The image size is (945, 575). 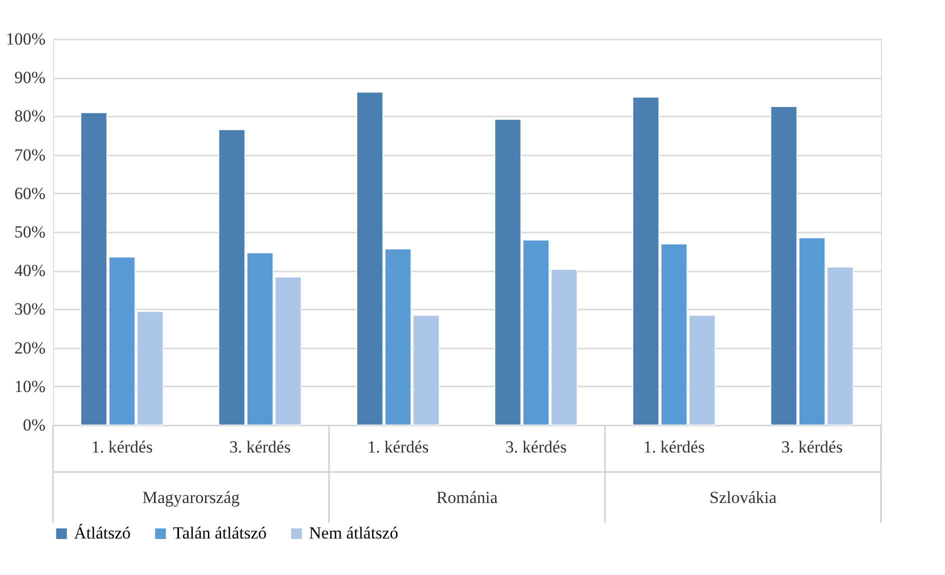 What do you see at coordinates (30, 78) in the screenshot?
I see `y-tick-label: 90%` at bounding box center [30, 78].